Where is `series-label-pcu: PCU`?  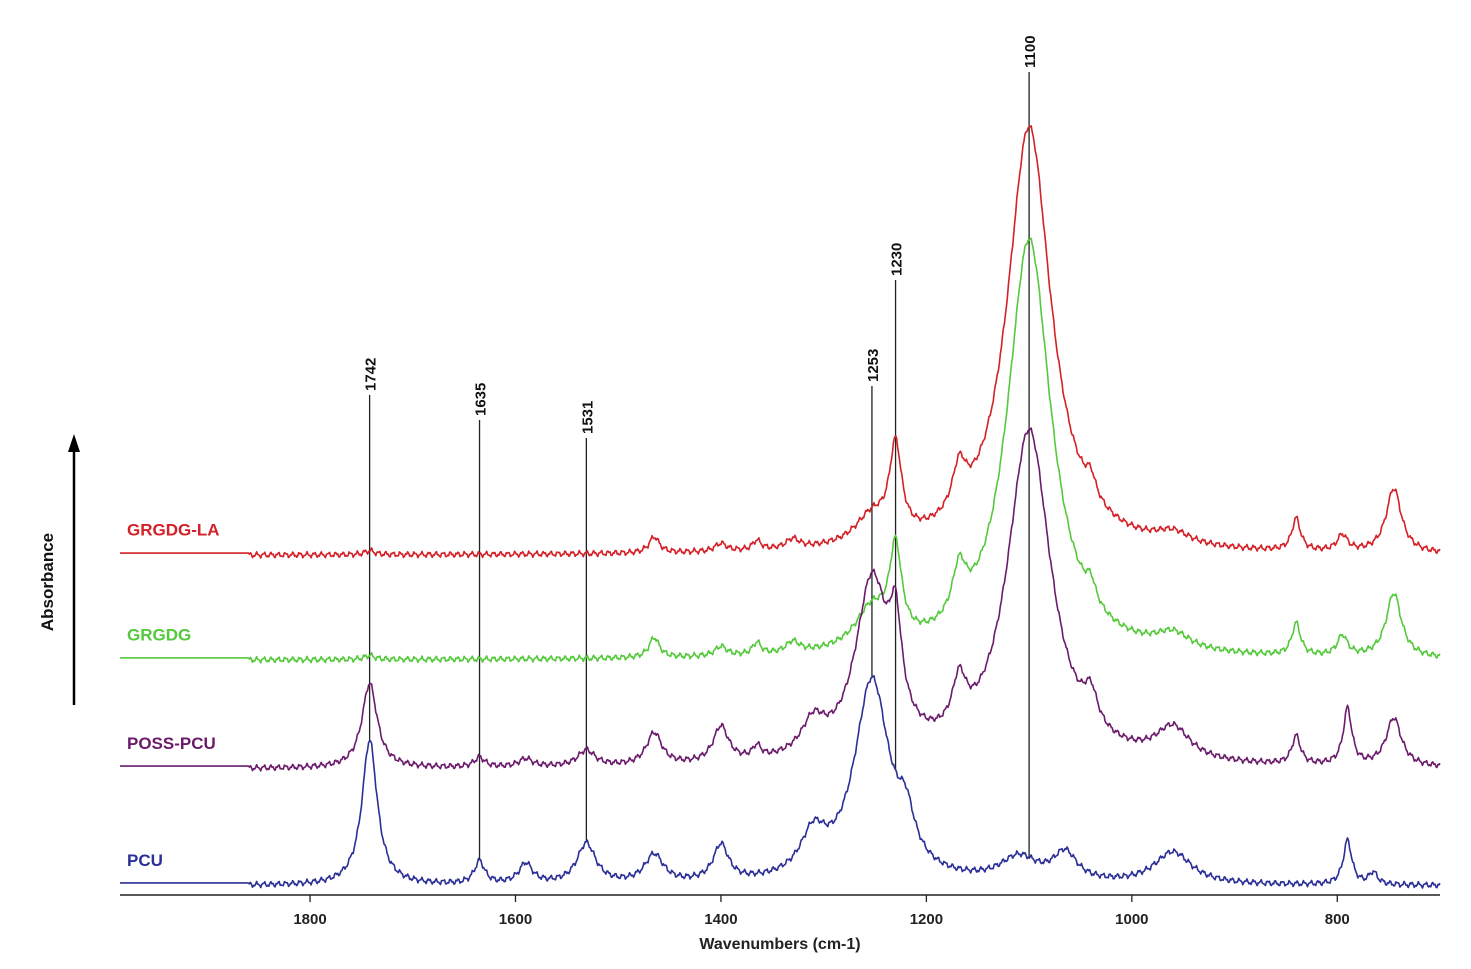
series-label-pcu: PCU is located at coordinates (145, 860).